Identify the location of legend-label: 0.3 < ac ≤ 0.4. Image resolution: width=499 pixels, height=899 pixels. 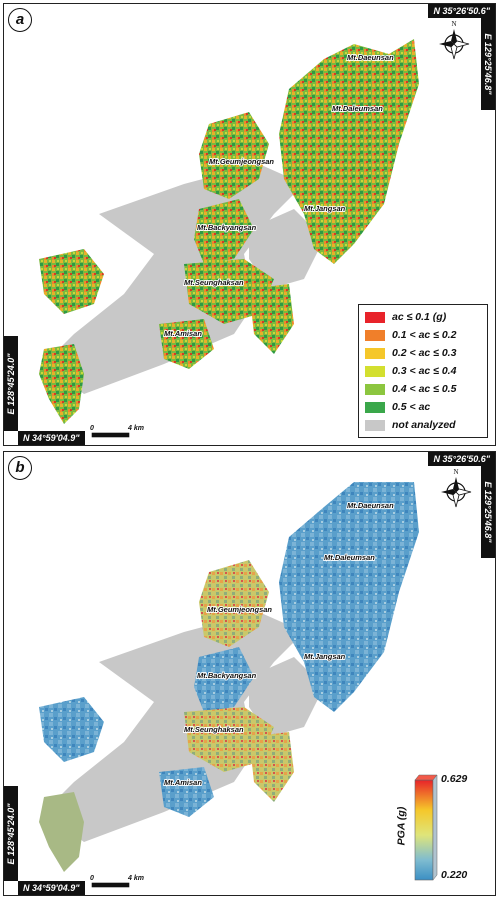
(424, 371).